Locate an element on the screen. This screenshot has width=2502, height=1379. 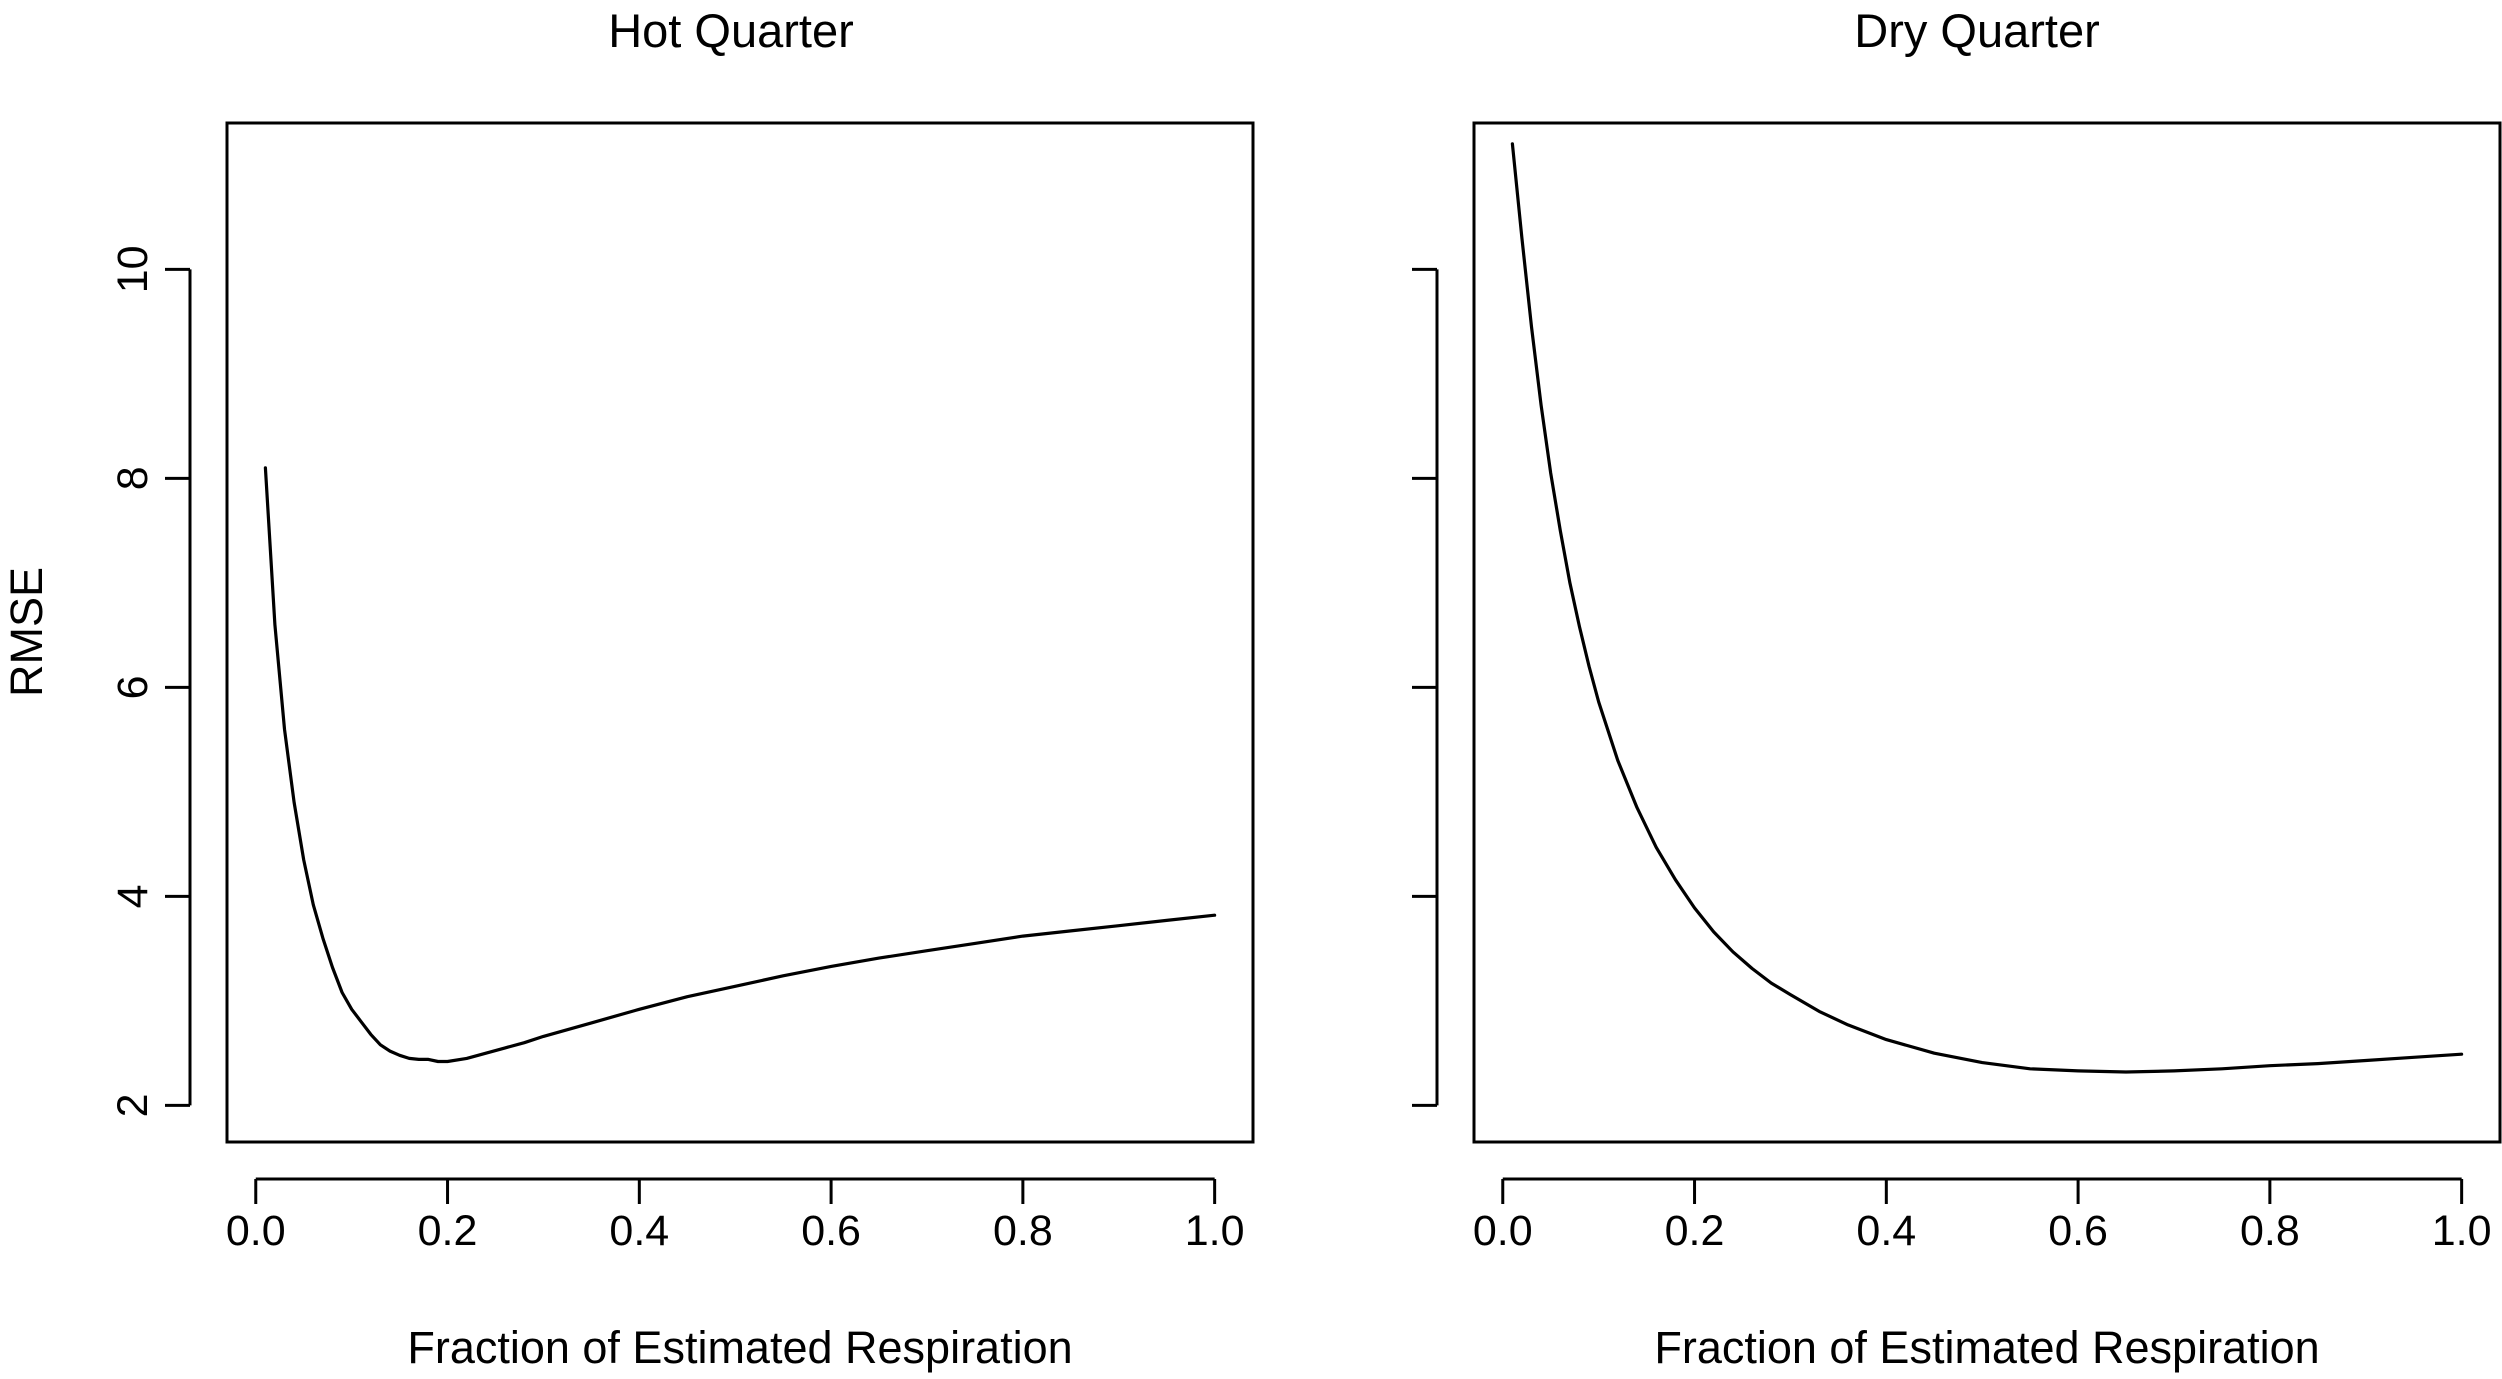
hot-quarter-x-tick-label: 0.2 is located at coordinates (448, 1231).